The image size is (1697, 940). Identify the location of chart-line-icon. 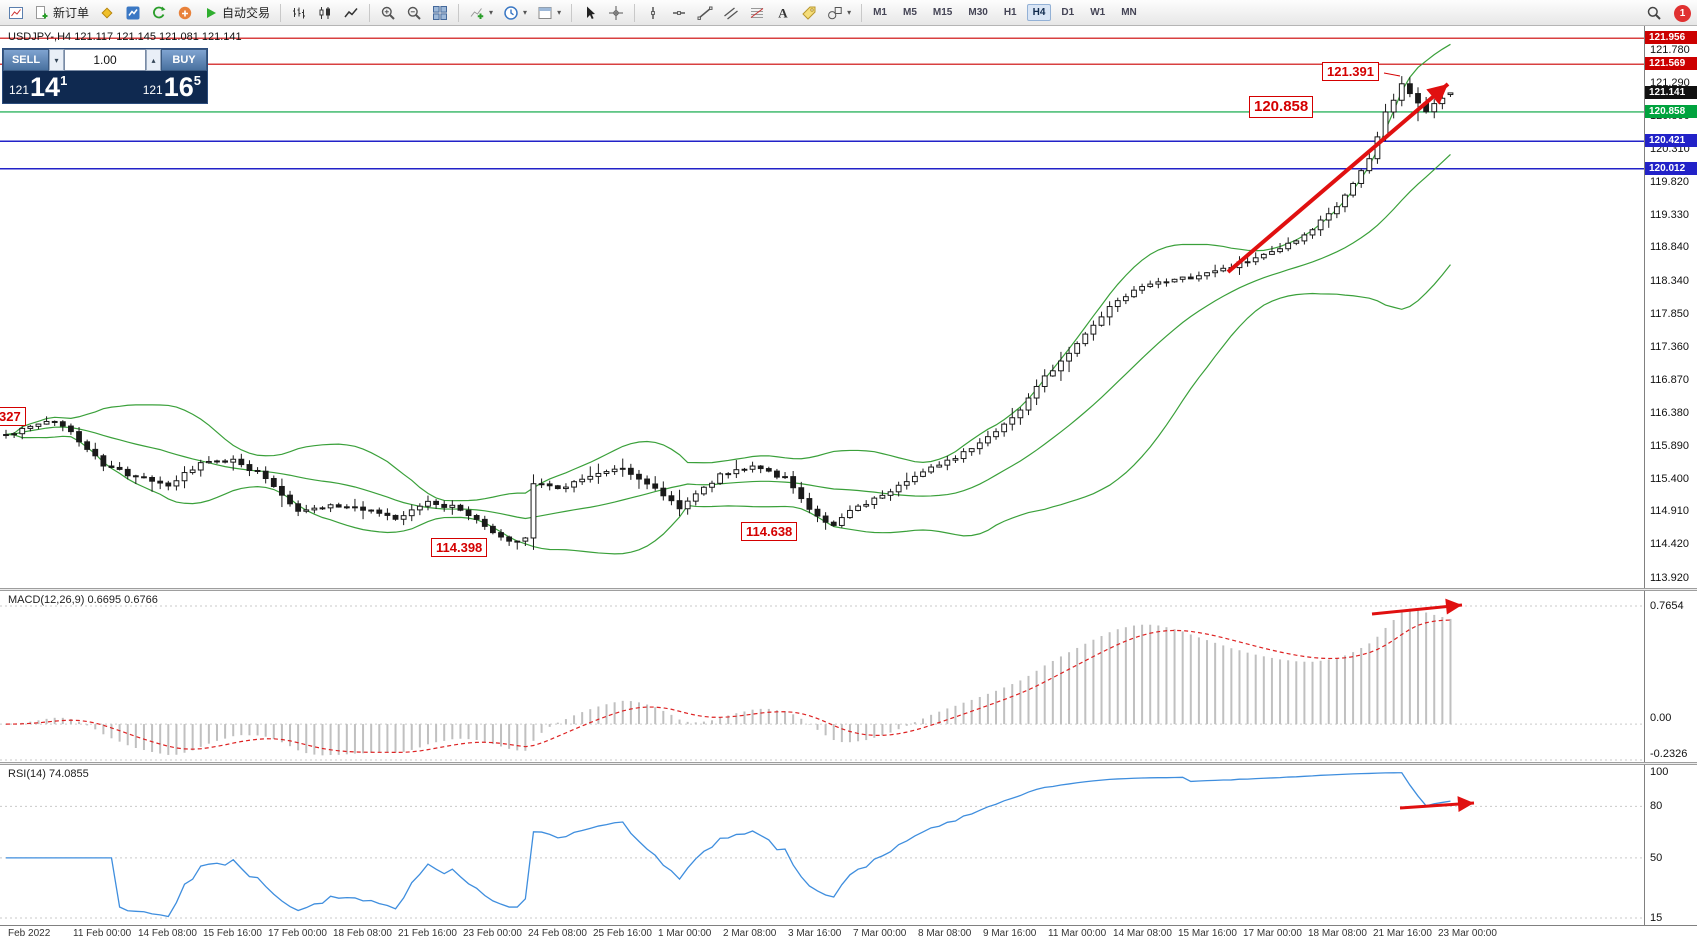
(351, 13).